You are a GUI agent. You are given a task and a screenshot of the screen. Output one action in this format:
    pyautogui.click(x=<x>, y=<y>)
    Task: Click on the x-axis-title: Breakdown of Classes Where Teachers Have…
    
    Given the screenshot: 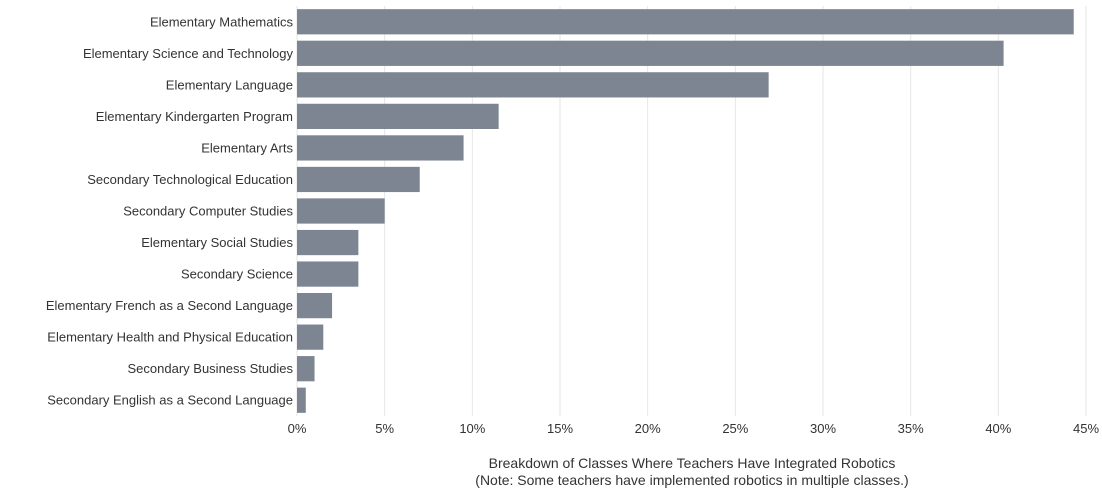 What is the action you would take?
    pyautogui.click(x=691, y=471)
    